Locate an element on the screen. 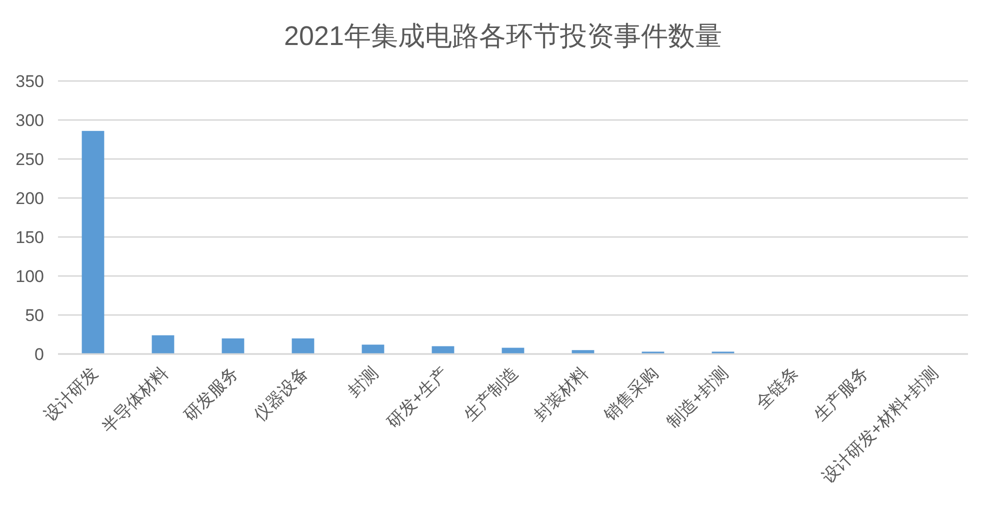 This screenshot has height=520, width=991. y-tick-label: 250 is located at coordinates (30, 159).